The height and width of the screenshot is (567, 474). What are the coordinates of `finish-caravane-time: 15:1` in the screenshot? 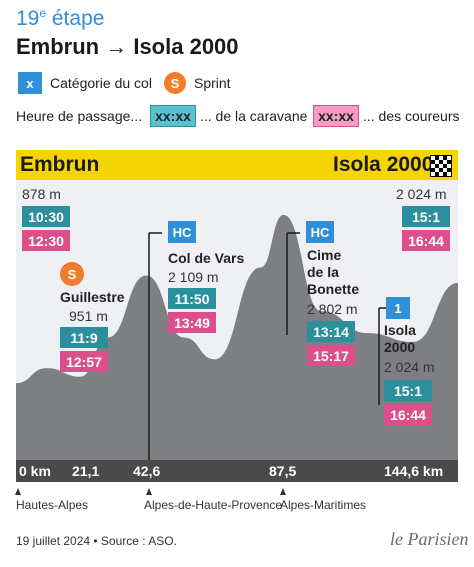 It's located at (426, 216).